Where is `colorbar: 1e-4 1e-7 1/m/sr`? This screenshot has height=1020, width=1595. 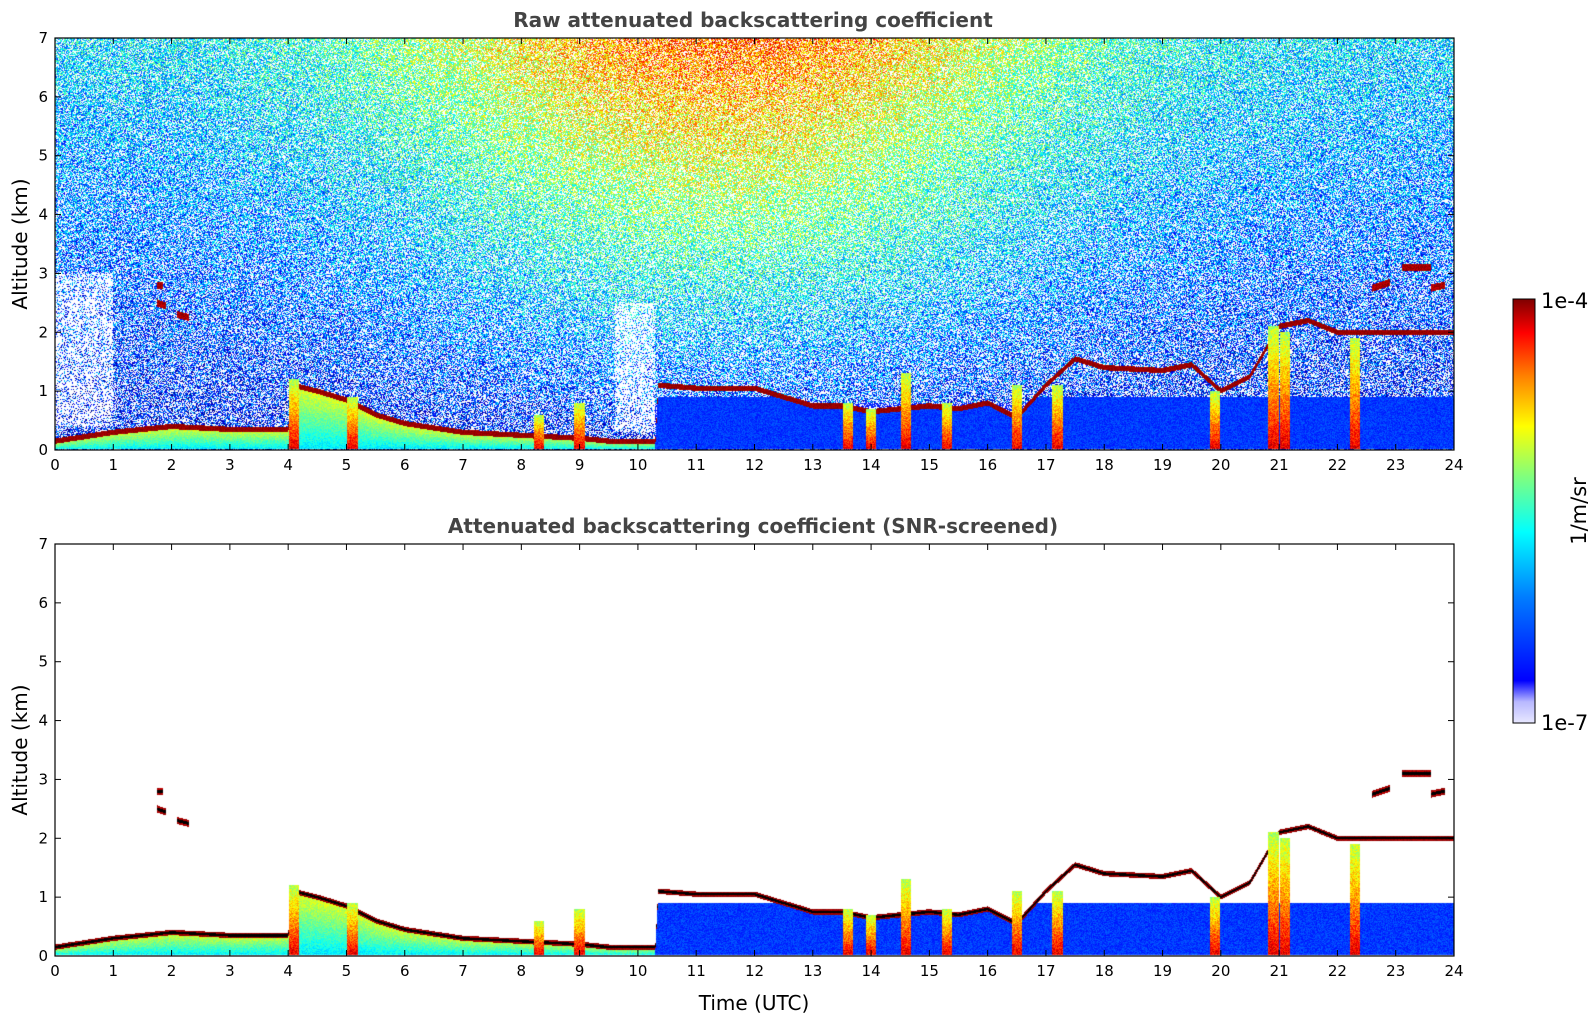 colorbar: 1e-4 1e-7 1/m/sr is located at coordinates (1551, 512).